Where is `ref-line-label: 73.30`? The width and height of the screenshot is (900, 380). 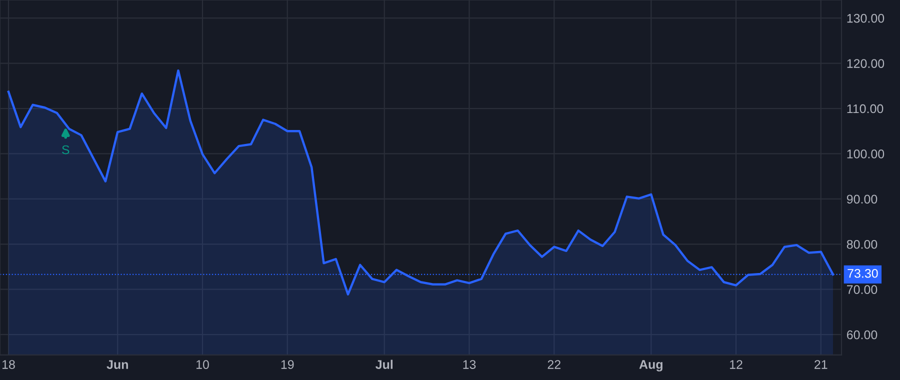 ref-line-label: 73.30 is located at coordinates (863, 273).